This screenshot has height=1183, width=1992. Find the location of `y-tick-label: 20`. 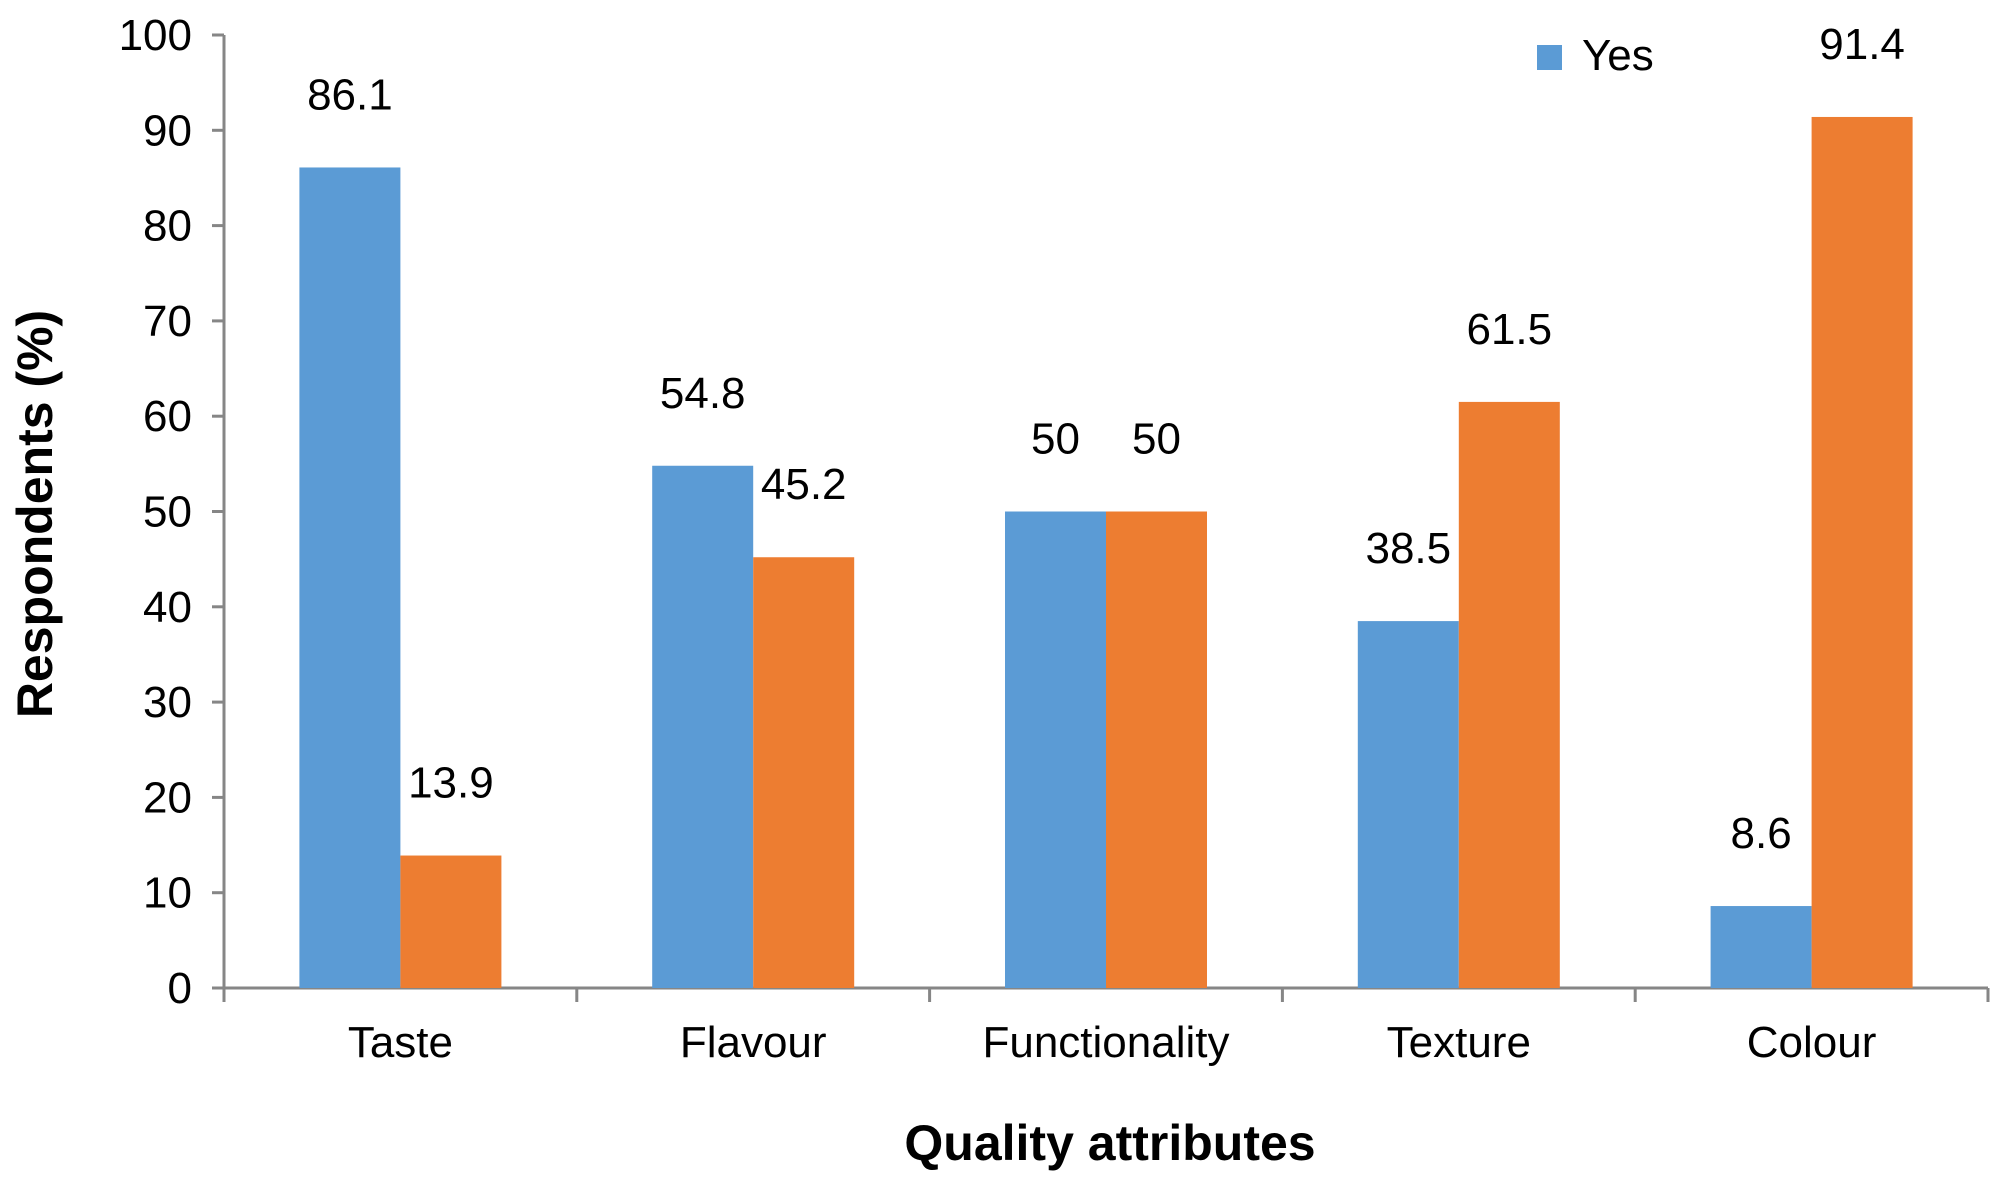

y-tick-label: 20 is located at coordinates (167, 797).